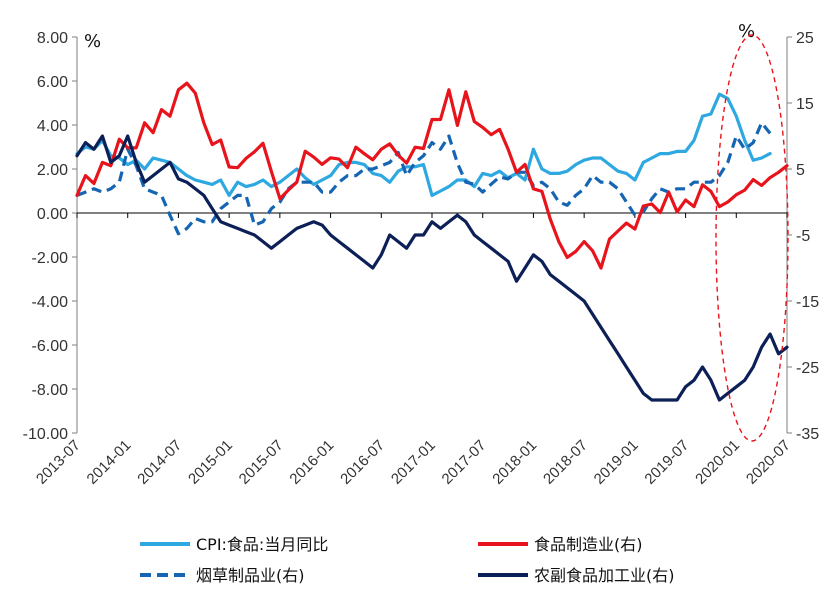 The image size is (836, 601). Describe the element at coordinates (52, 126) in the screenshot. I see `left-tick-label: 4.00` at that location.